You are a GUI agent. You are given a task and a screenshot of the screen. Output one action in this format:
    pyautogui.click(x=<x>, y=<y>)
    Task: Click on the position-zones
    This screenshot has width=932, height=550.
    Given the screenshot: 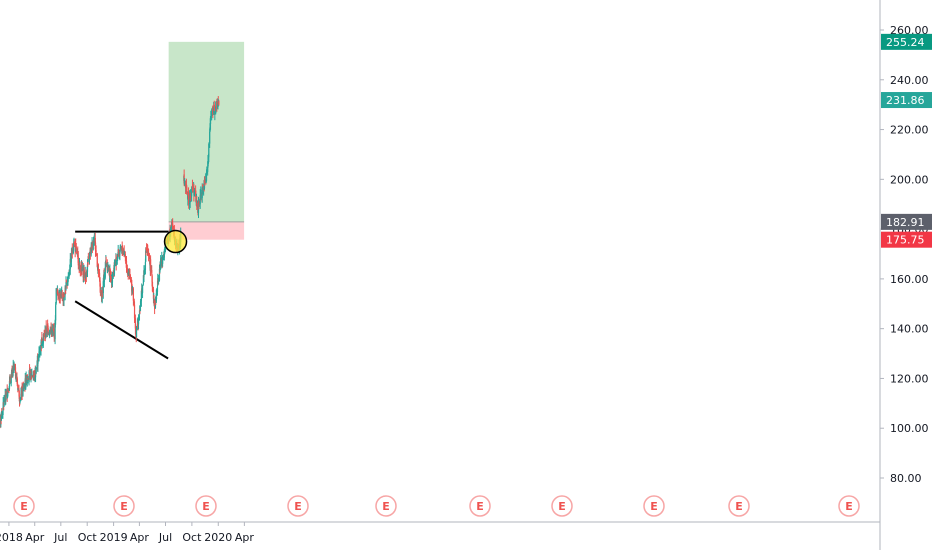 What is the action you would take?
    pyautogui.click(x=206, y=140)
    